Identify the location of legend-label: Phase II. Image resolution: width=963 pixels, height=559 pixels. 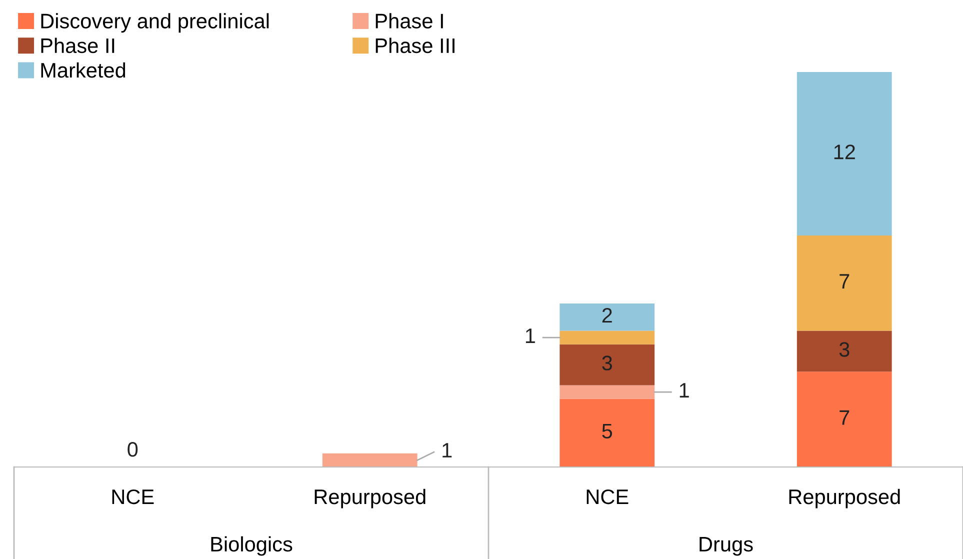
(77, 46).